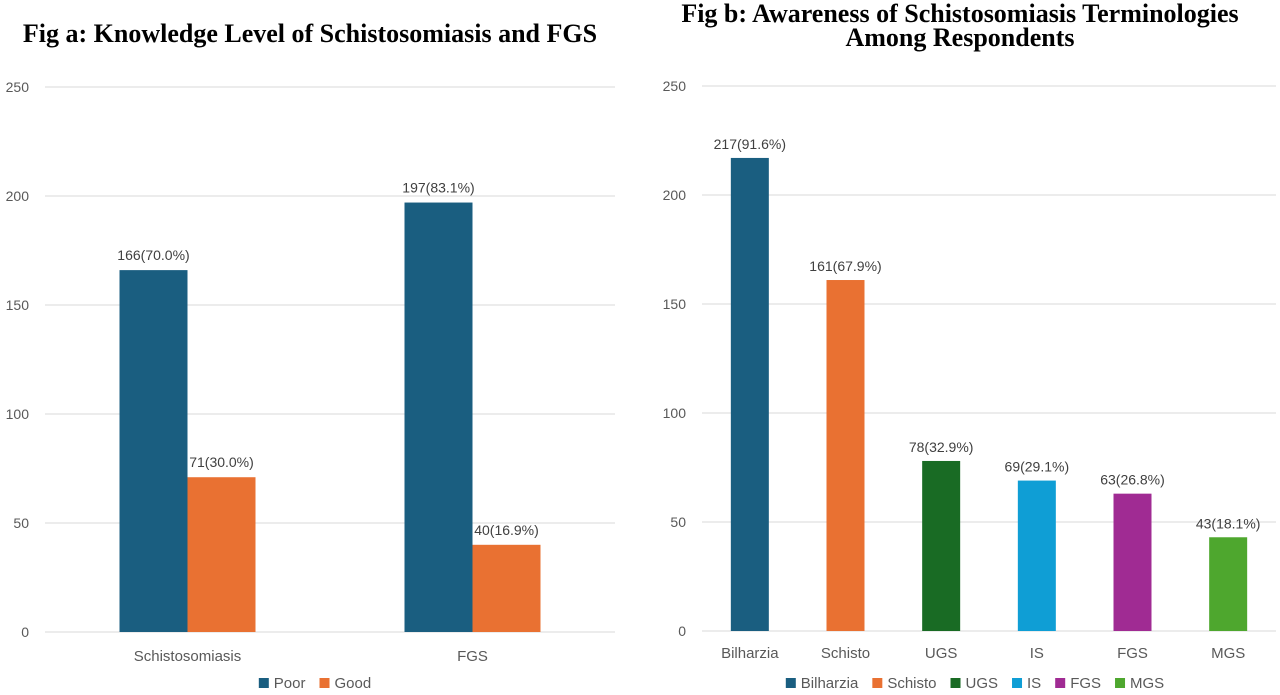 This screenshot has width=1280, height=695. Describe the element at coordinates (1037, 467) in the screenshot. I see `chart-b-data-label: 69(29.1%)` at that location.